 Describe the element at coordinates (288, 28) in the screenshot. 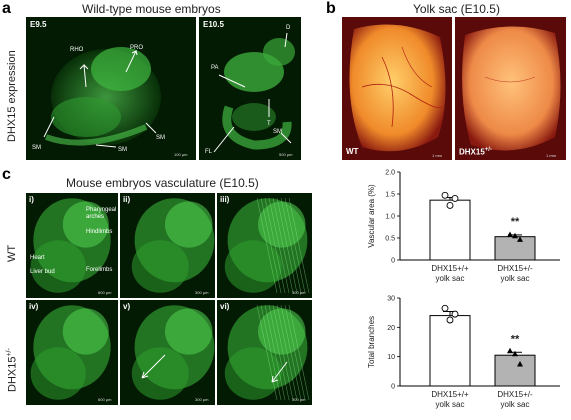

I see `label-d: D` at that location.